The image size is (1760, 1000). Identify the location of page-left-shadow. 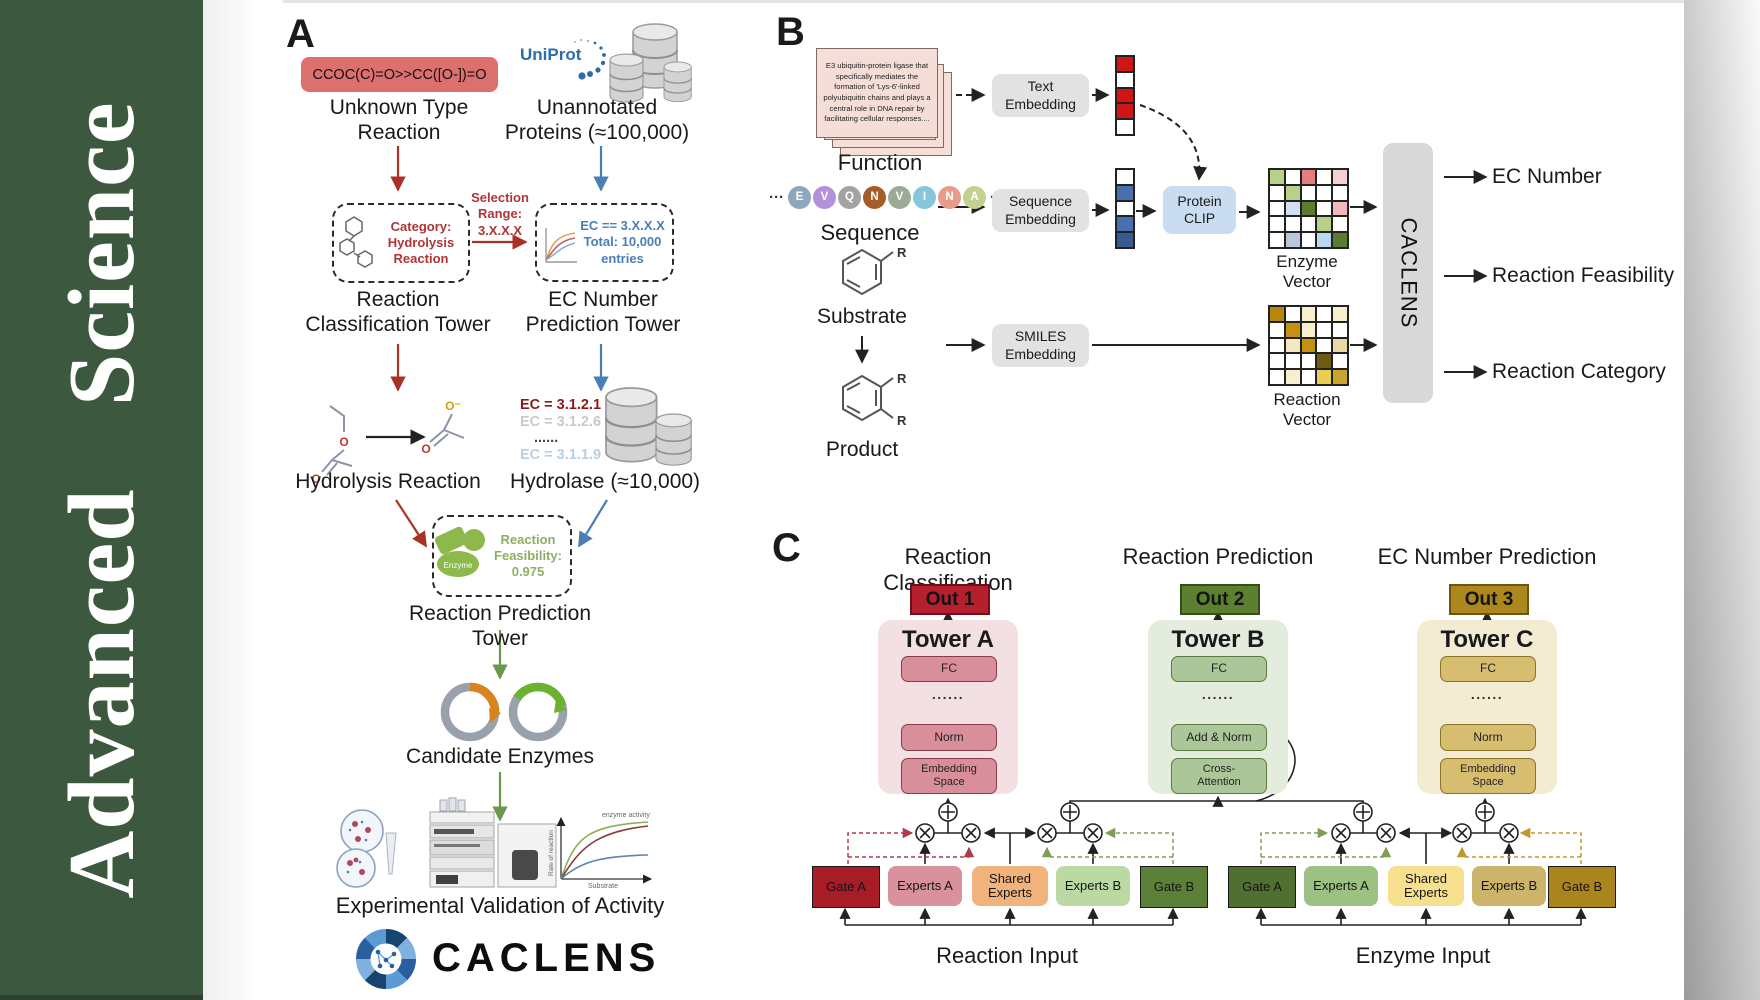
(243, 500).